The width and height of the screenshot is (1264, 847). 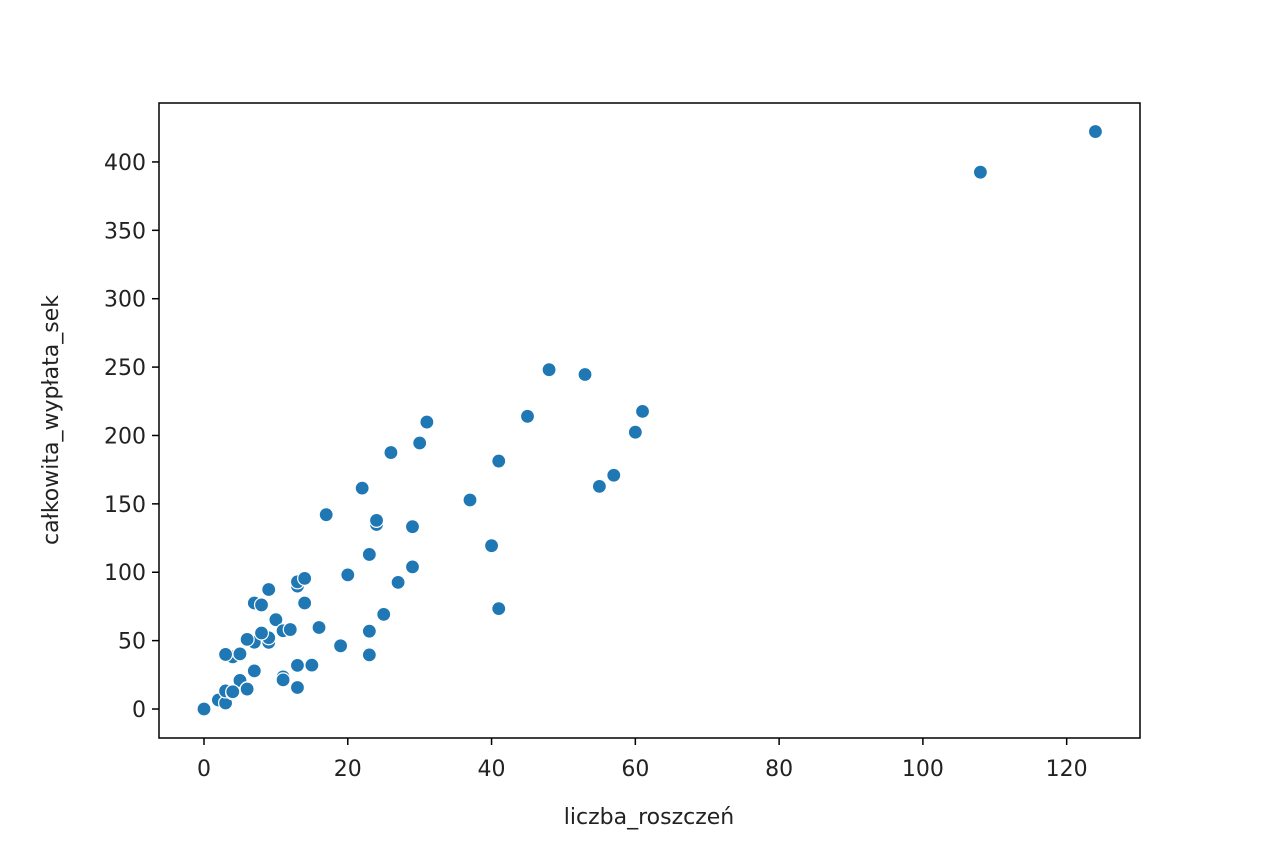 I want to click on x-tick-label: 80, so click(x=779, y=769).